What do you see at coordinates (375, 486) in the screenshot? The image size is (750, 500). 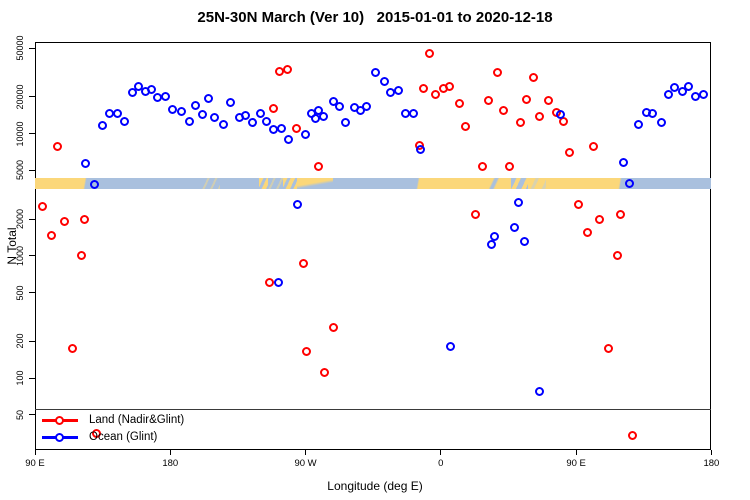 I see `x-axis-label: Longitude (deg E)` at bounding box center [375, 486].